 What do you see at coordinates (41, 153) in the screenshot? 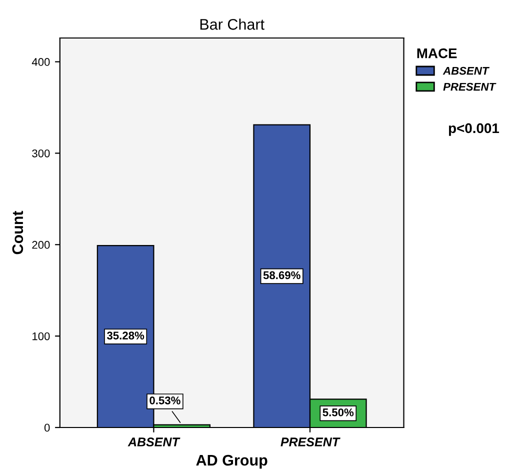
I see `y-tick-label: 300` at bounding box center [41, 153].